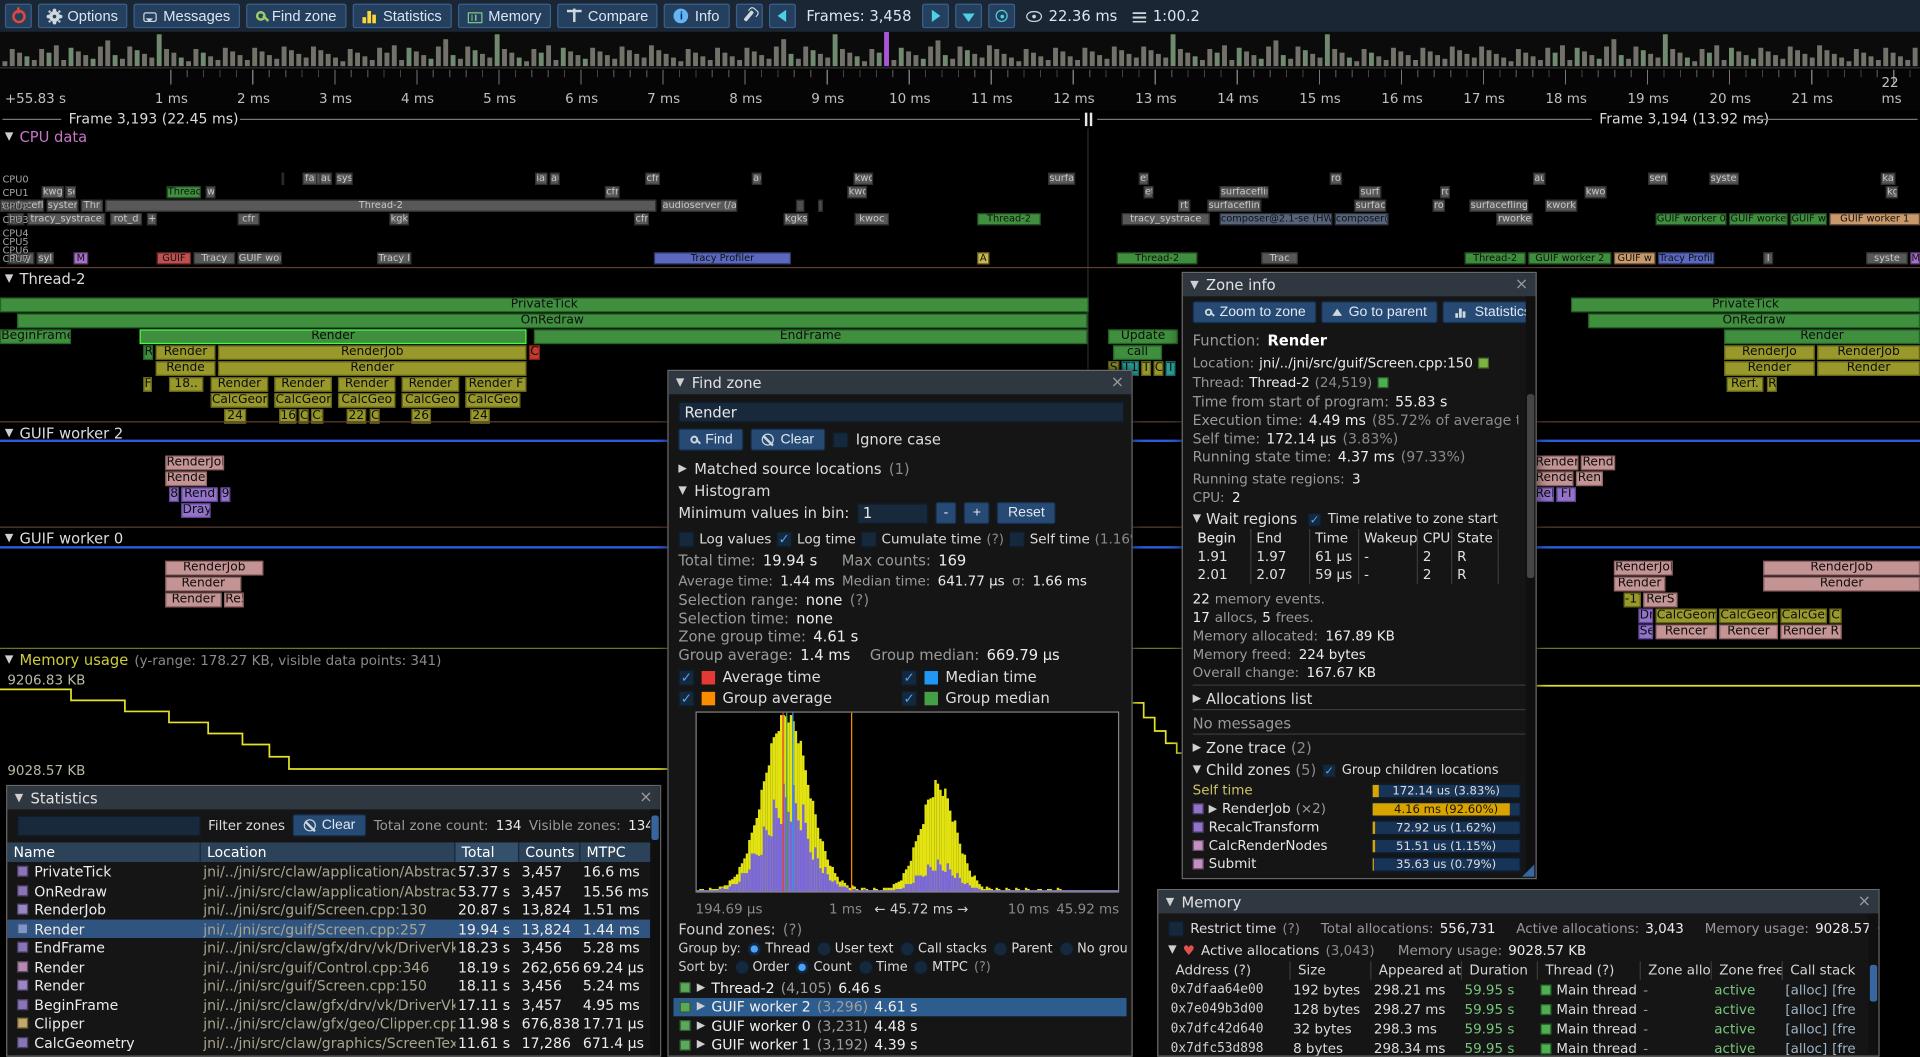 Image resolution: width=1920 pixels, height=1057 pixels. What do you see at coordinates (288, 416) in the screenshot?
I see `zone: 16` at bounding box center [288, 416].